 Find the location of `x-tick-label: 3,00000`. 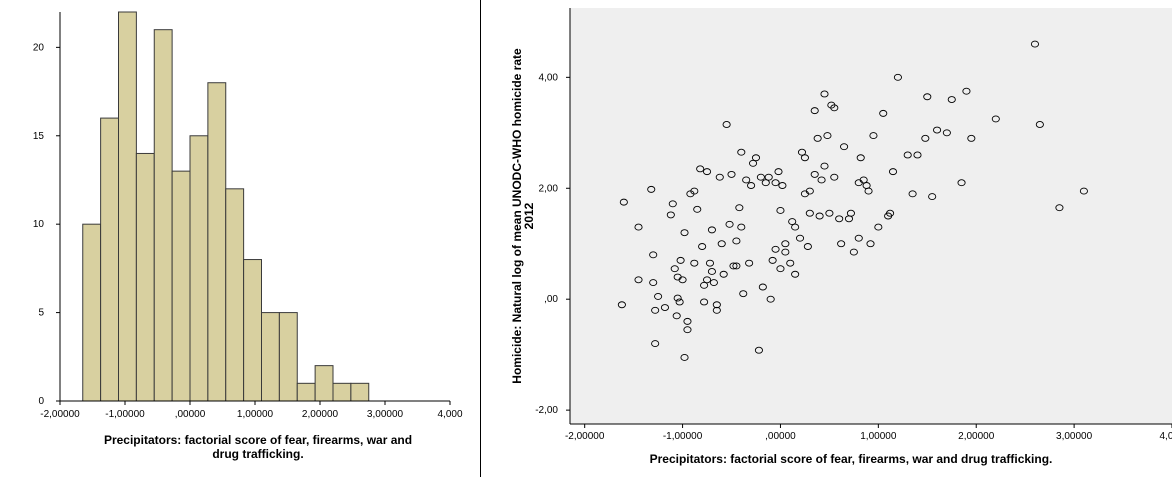

x-tick-label: 3,00000 is located at coordinates (1074, 436).